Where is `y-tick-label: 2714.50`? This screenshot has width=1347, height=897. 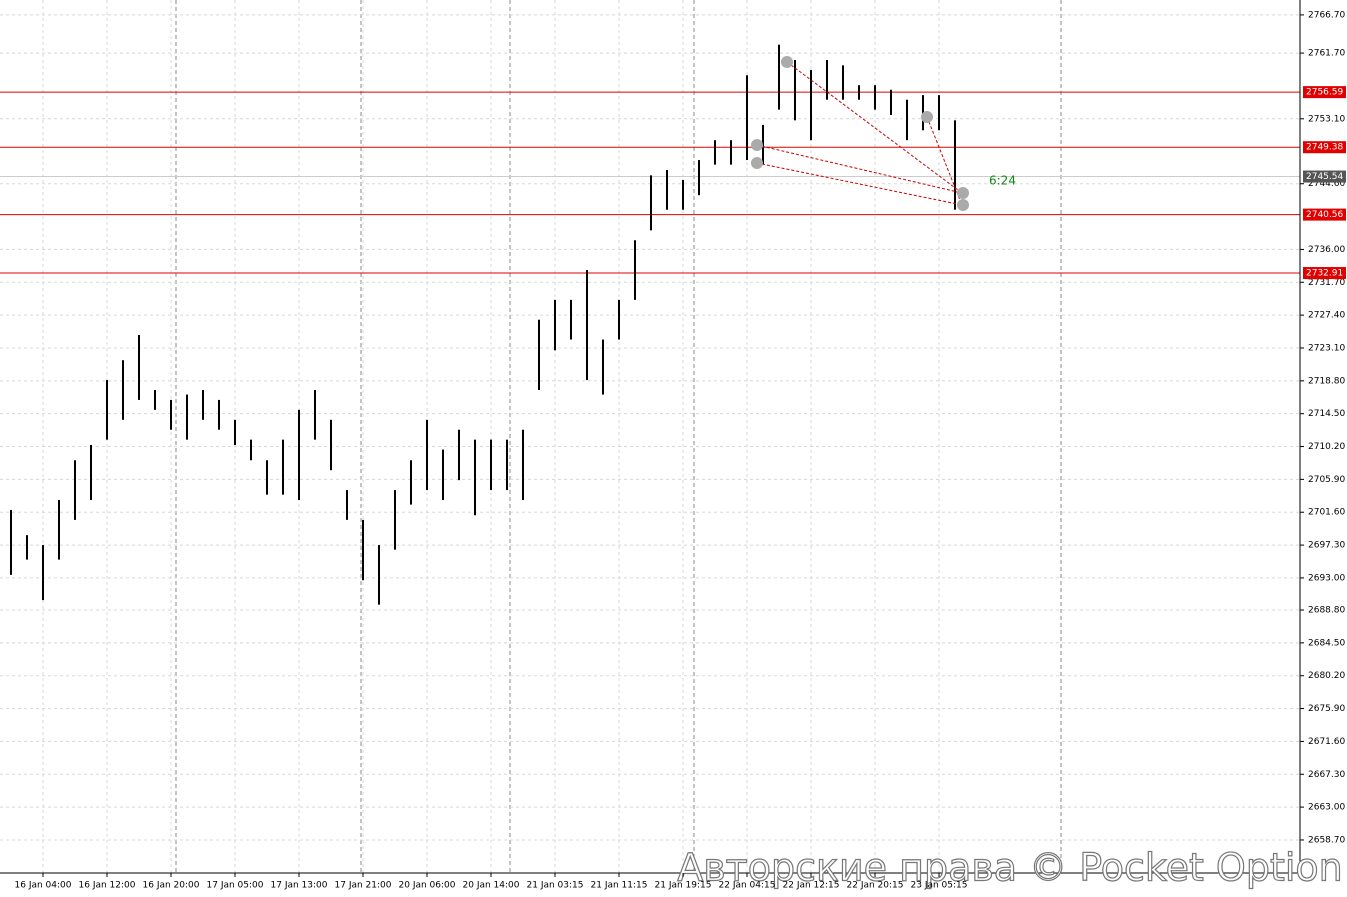 y-tick-label: 2714.50 is located at coordinates (1326, 414).